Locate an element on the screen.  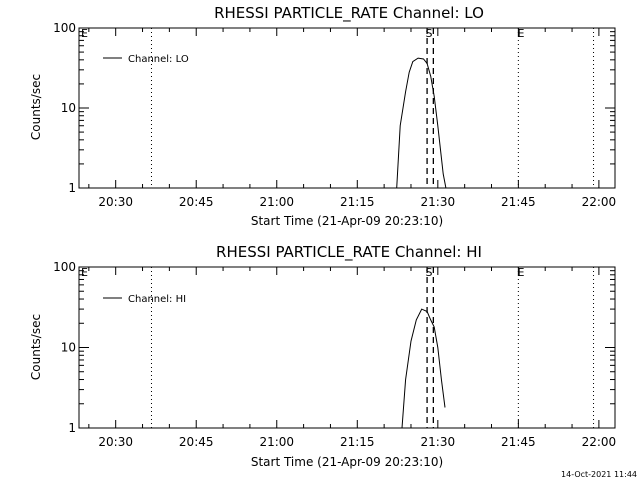
chart-title: RHESSI PARTICLE_RATE Channel: LO is located at coordinates (349, 13).